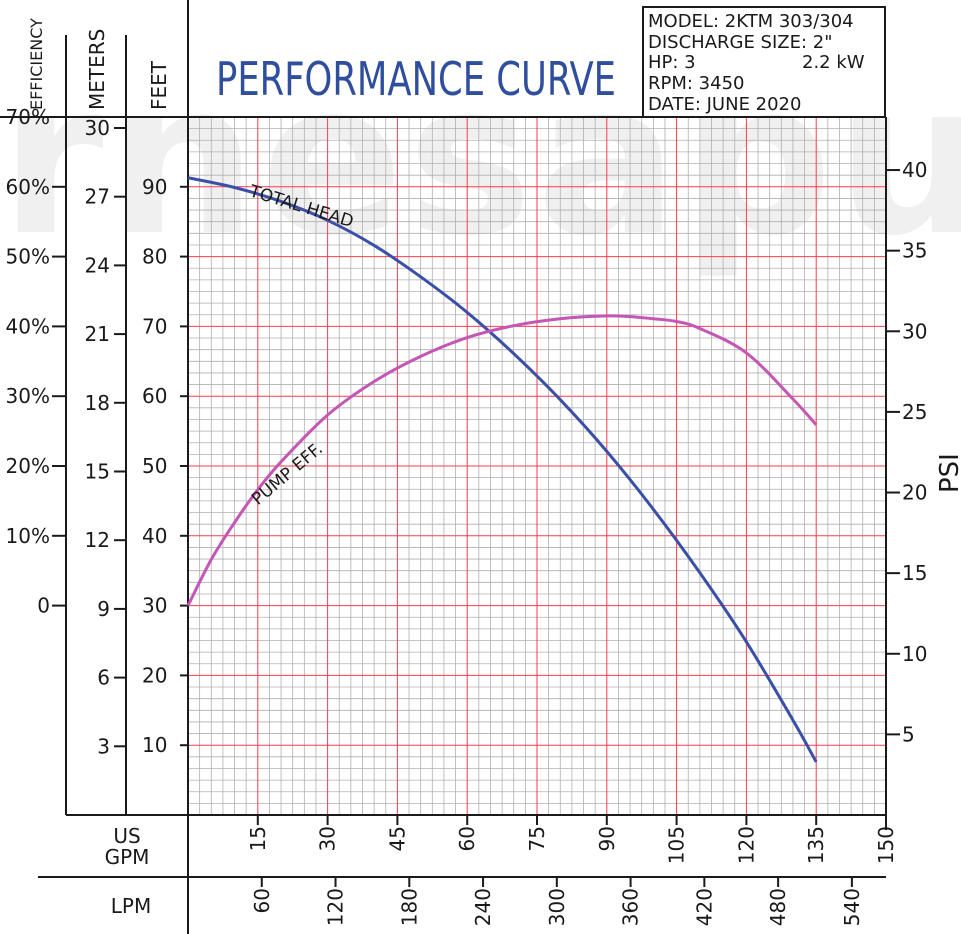 The image size is (961, 934). I want to click on feet-tick-label: 40, so click(154, 536).